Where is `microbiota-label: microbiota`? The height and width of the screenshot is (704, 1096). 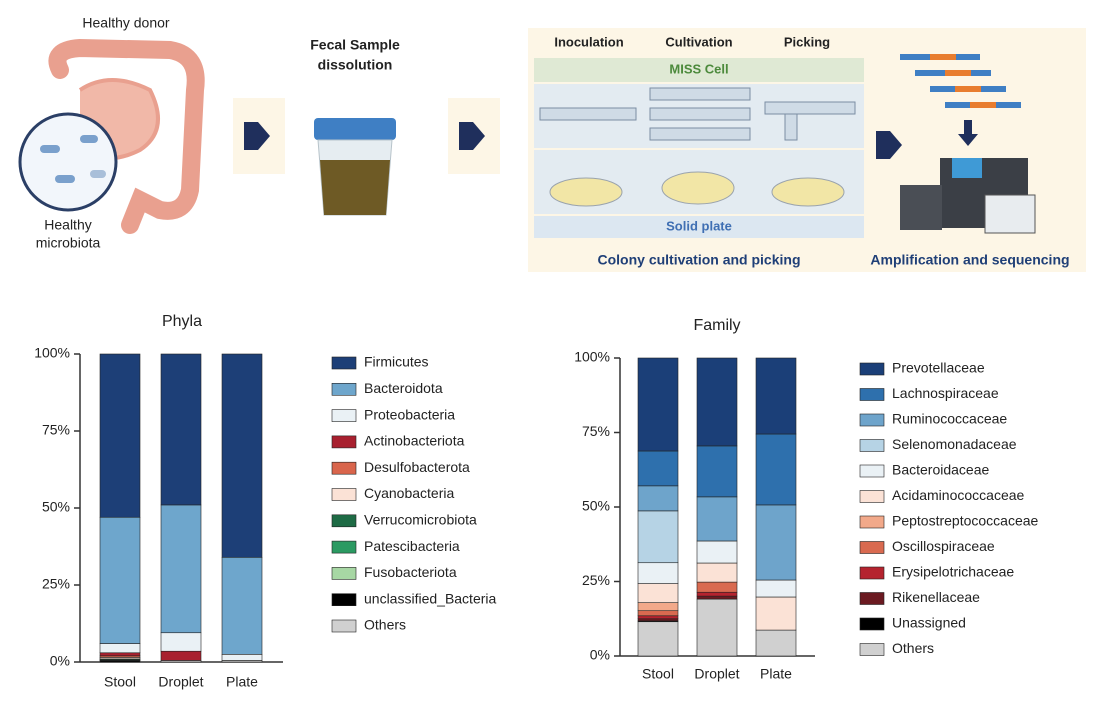
microbiota-label: microbiota is located at coordinates (68, 243).